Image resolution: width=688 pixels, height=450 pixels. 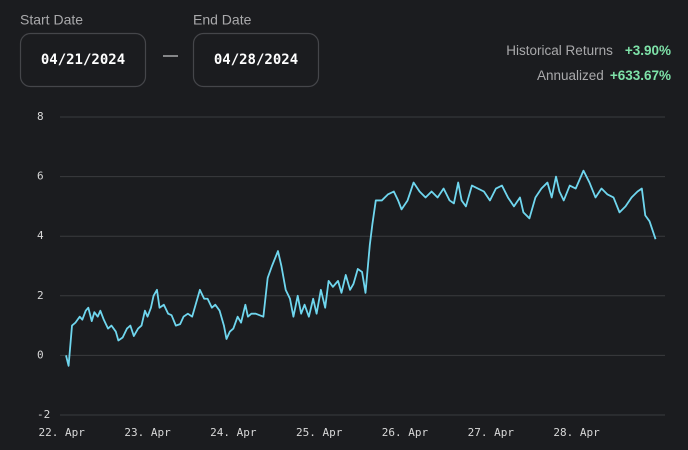 What do you see at coordinates (559, 50) in the screenshot?
I see `stat-label: Historical Returns` at bounding box center [559, 50].